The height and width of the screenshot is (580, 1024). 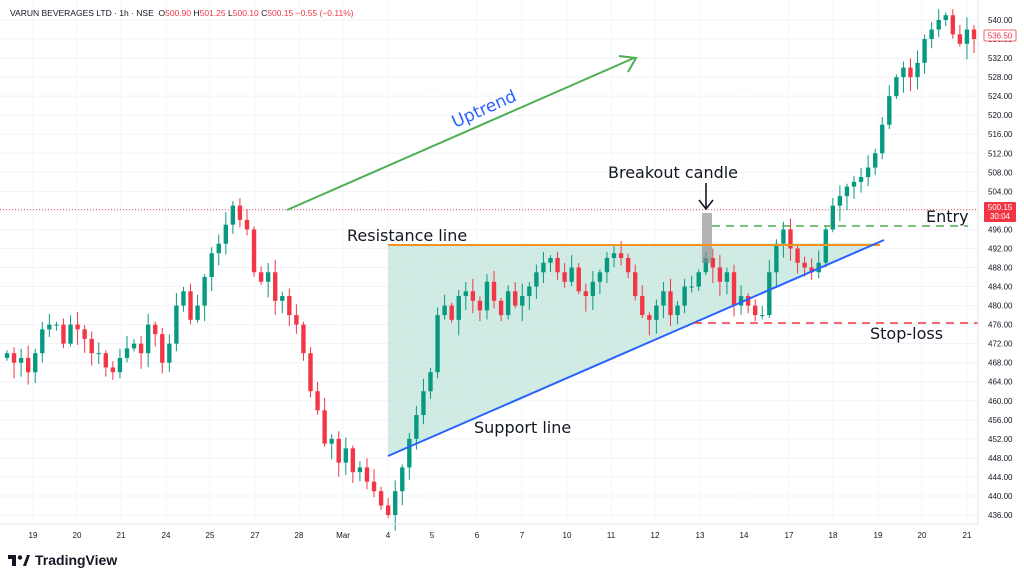 What do you see at coordinates (255, 535) in the screenshot?
I see `time-tick-label: 27` at bounding box center [255, 535].